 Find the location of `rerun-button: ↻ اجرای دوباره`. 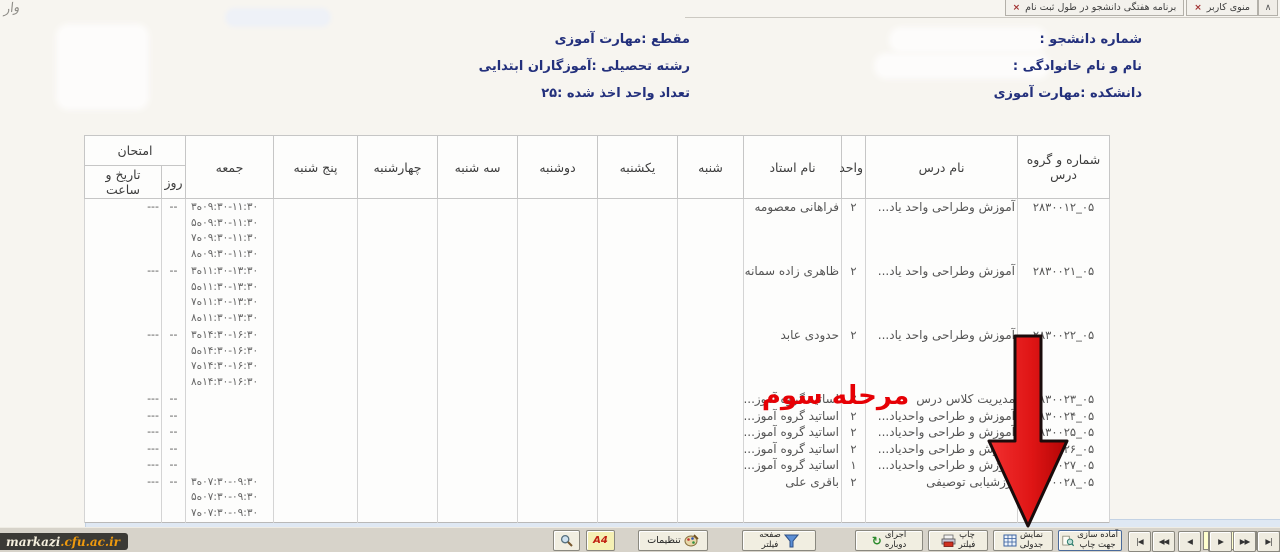

rerun-button: ↻ اجرای دوباره is located at coordinates (889, 540).